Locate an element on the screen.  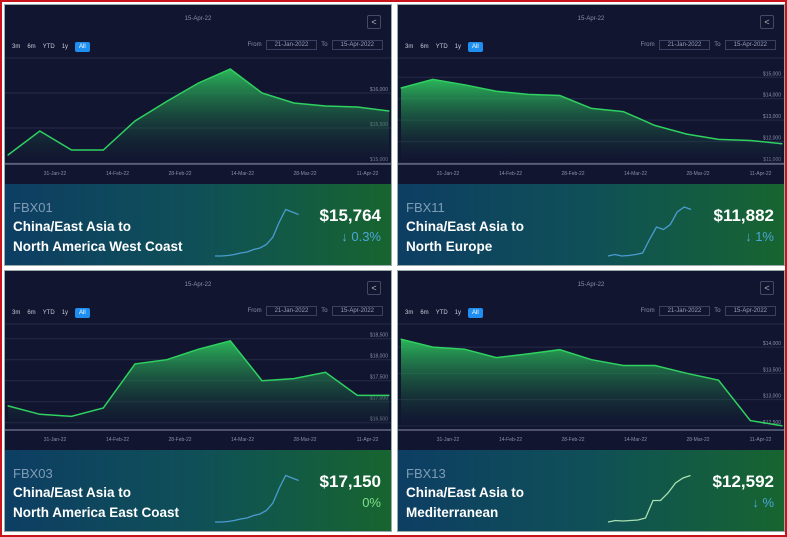
to-label: To is located at coordinates (324, 45).